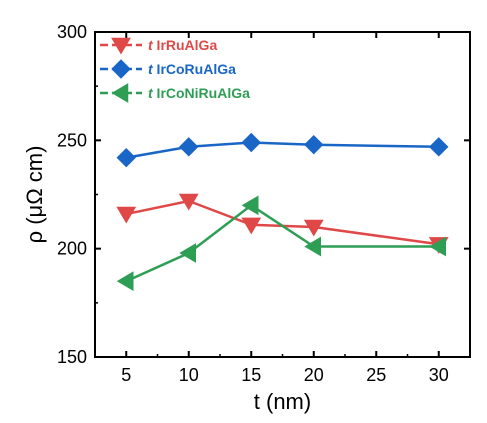 The width and height of the screenshot is (487, 423). I want to click on legend-label: t IrCoNiRuAlGa, so click(199, 93).